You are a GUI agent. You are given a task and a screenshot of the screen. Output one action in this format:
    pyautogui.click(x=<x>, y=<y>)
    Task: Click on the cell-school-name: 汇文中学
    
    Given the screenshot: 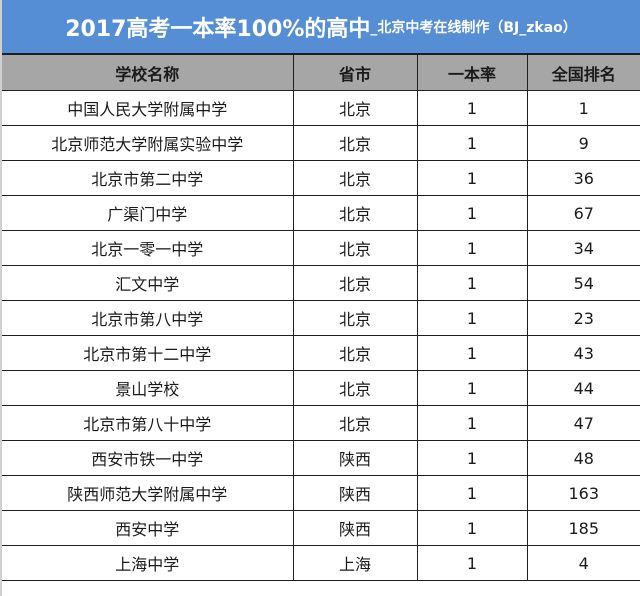 What is the action you would take?
    pyautogui.click(x=148, y=283)
    